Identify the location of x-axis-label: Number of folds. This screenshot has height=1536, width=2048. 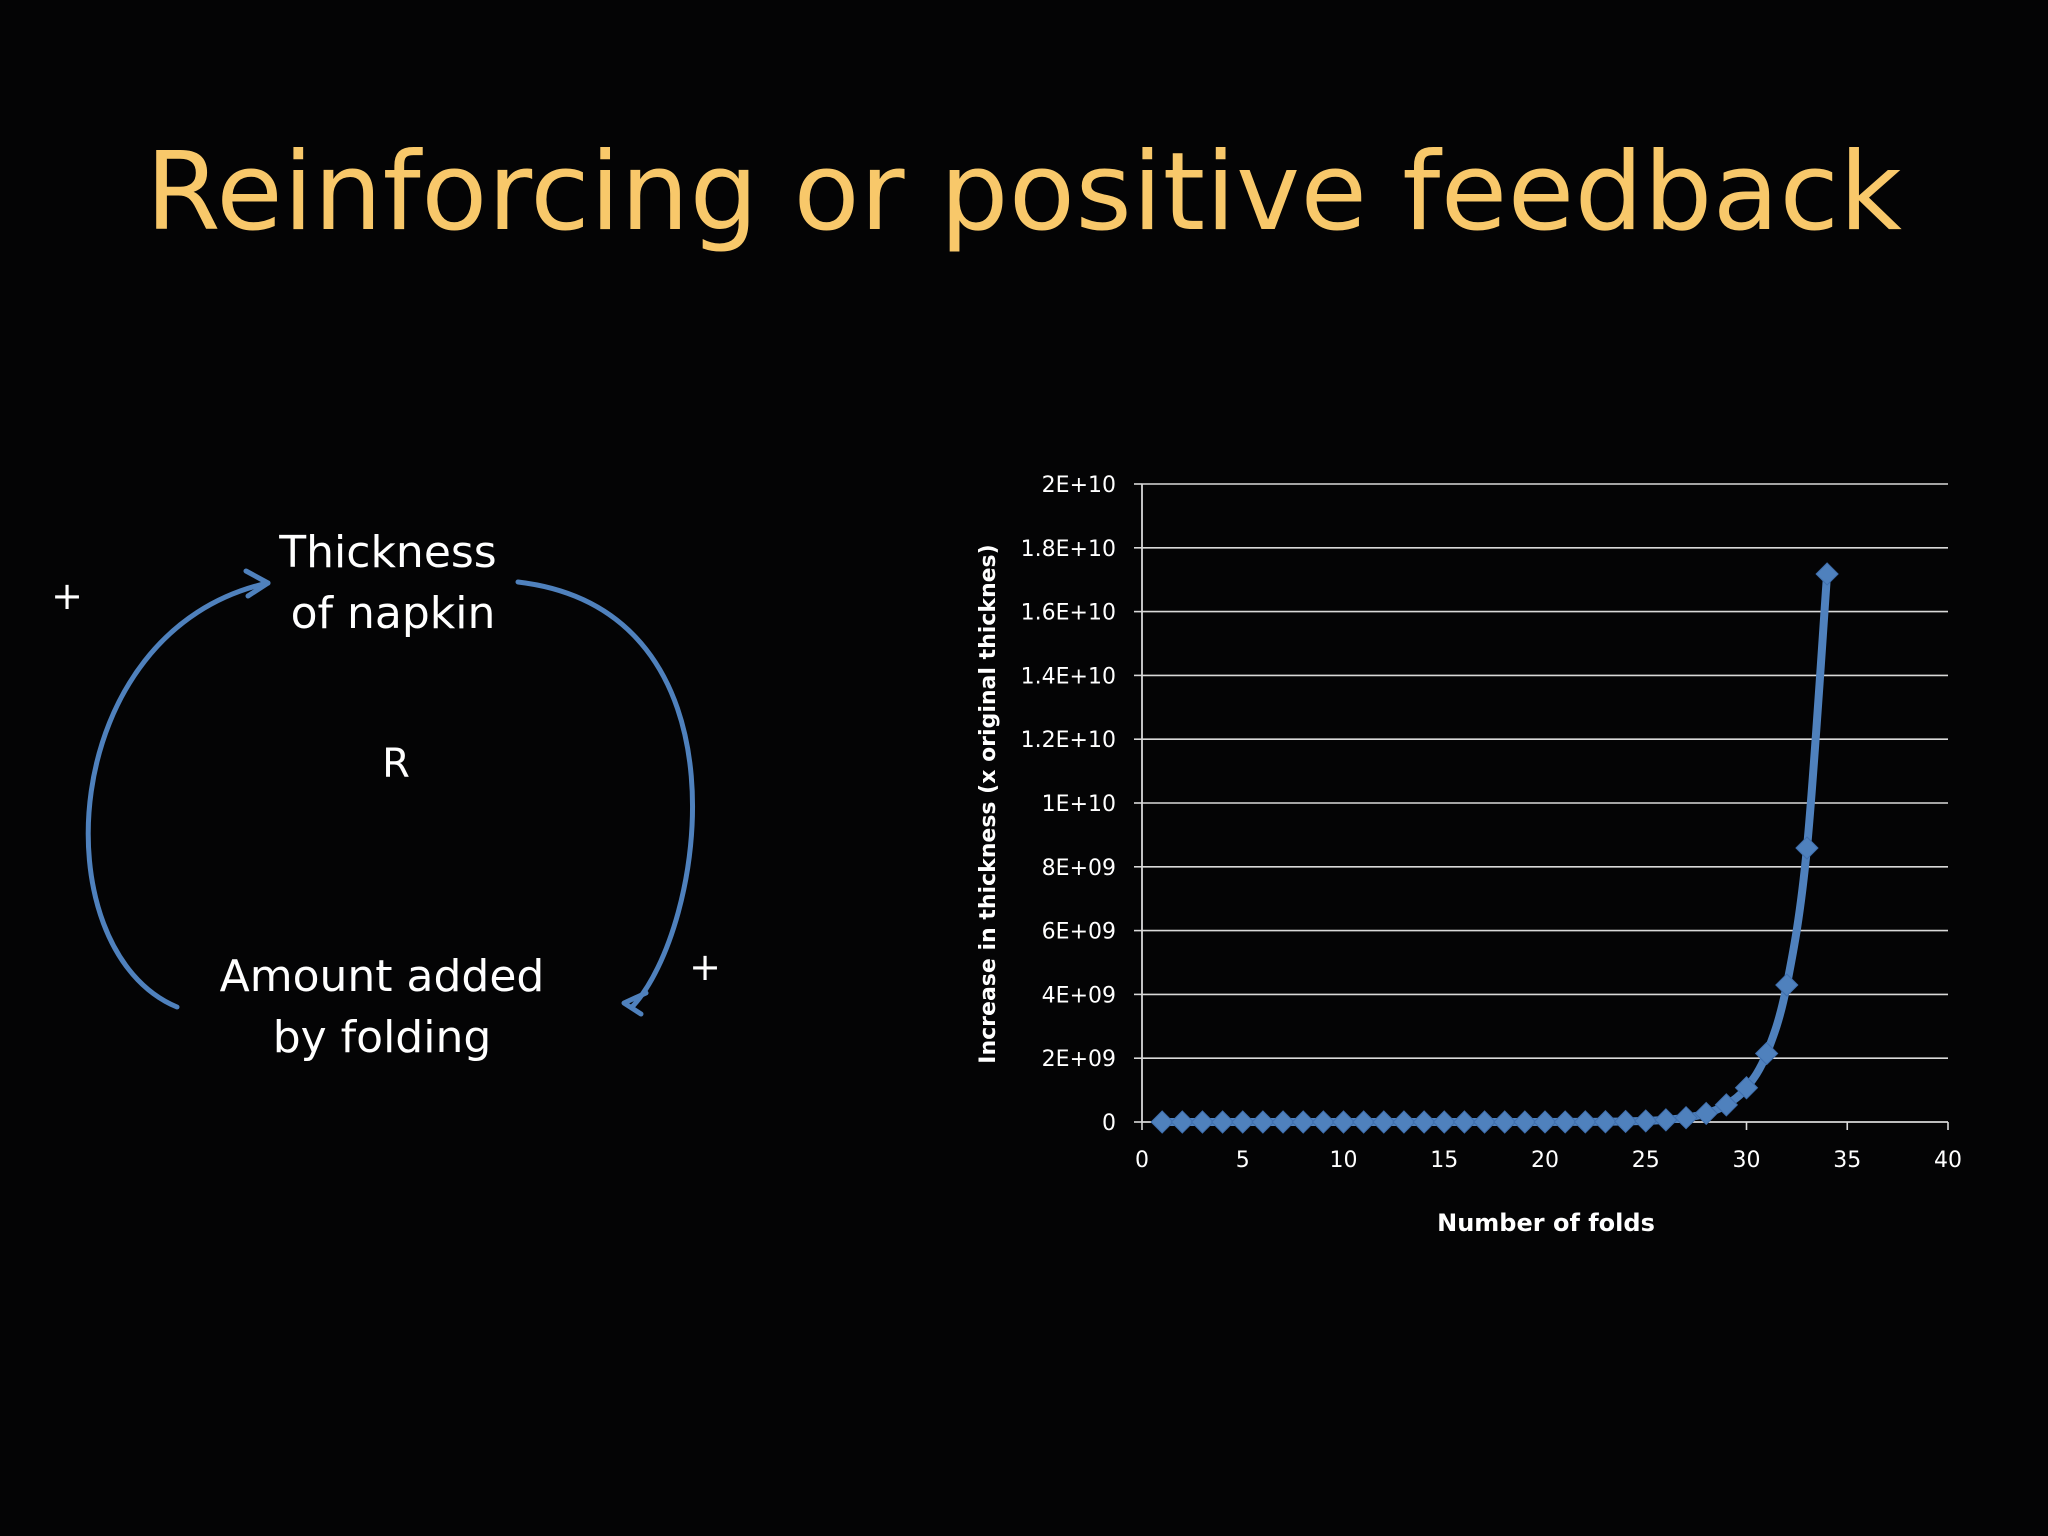
(1546, 1223).